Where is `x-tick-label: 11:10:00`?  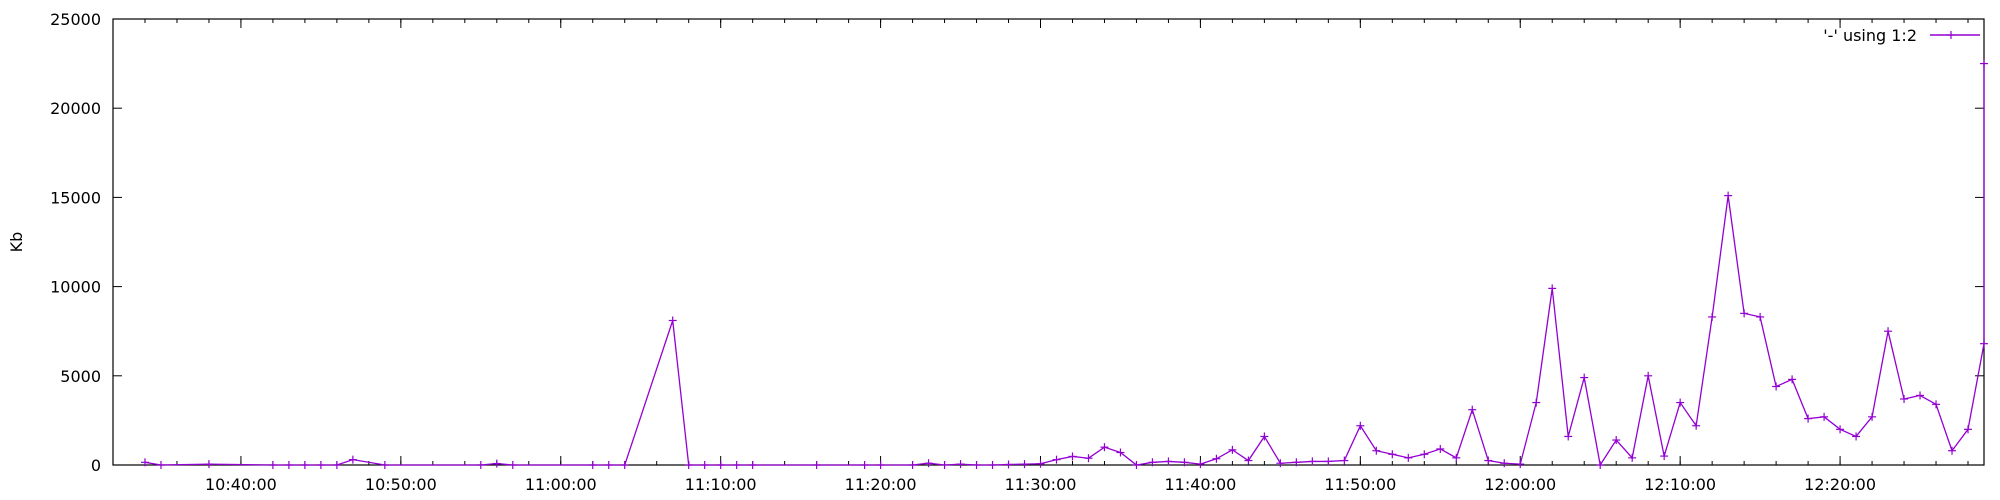
x-tick-label: 11:10:00 is located at coordinates (721, 484).